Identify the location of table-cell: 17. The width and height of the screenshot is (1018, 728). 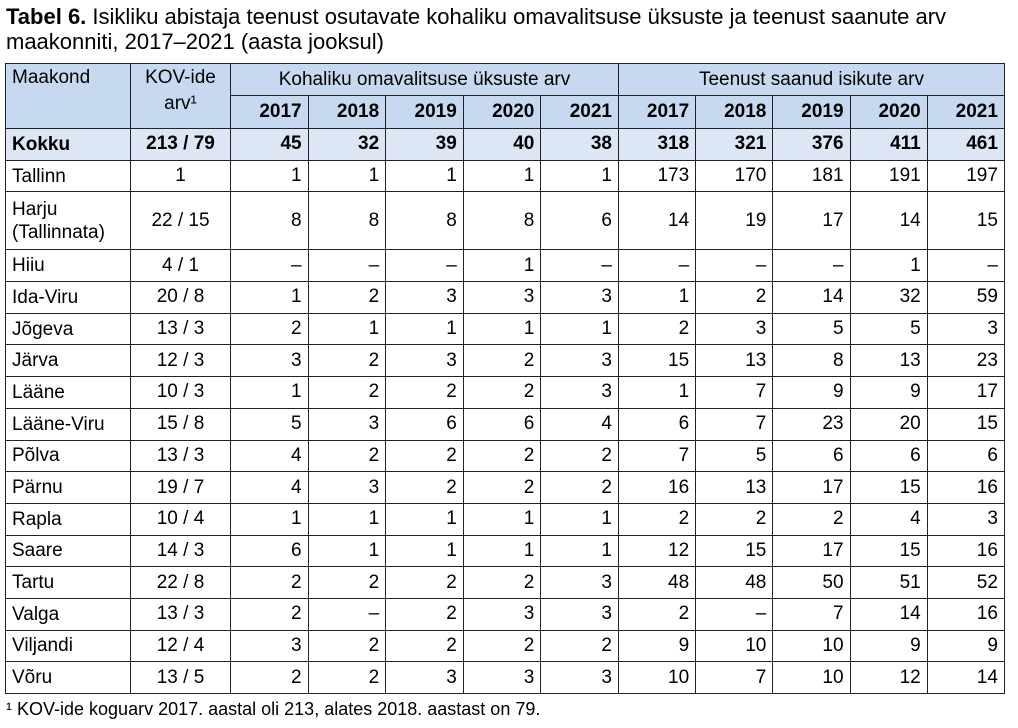
(811, 551).